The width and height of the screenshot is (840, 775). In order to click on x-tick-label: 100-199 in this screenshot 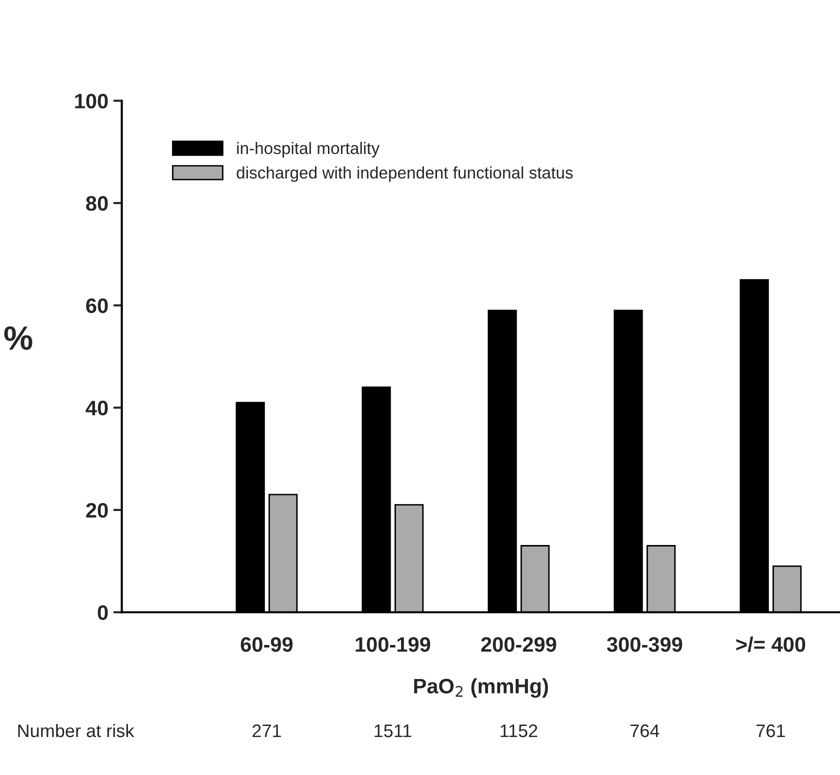, I will do `click(393, 644)`.